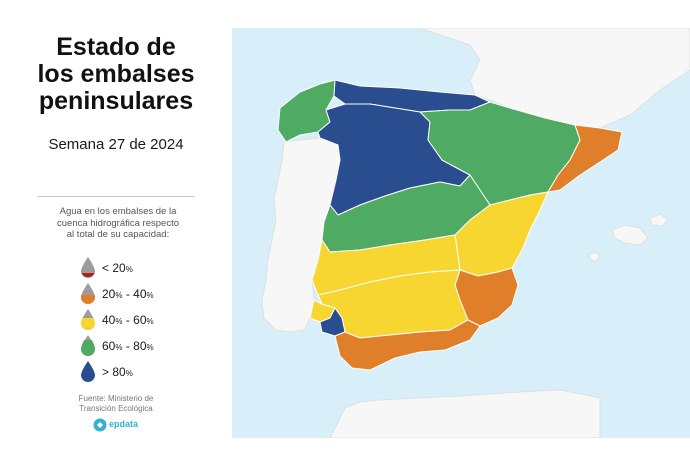 This screenshot has height=462, width=690. What do you see at coordinates (88, 345) in the screenshot?
I see `green-drop-icon` at bounding box center [88, 345].